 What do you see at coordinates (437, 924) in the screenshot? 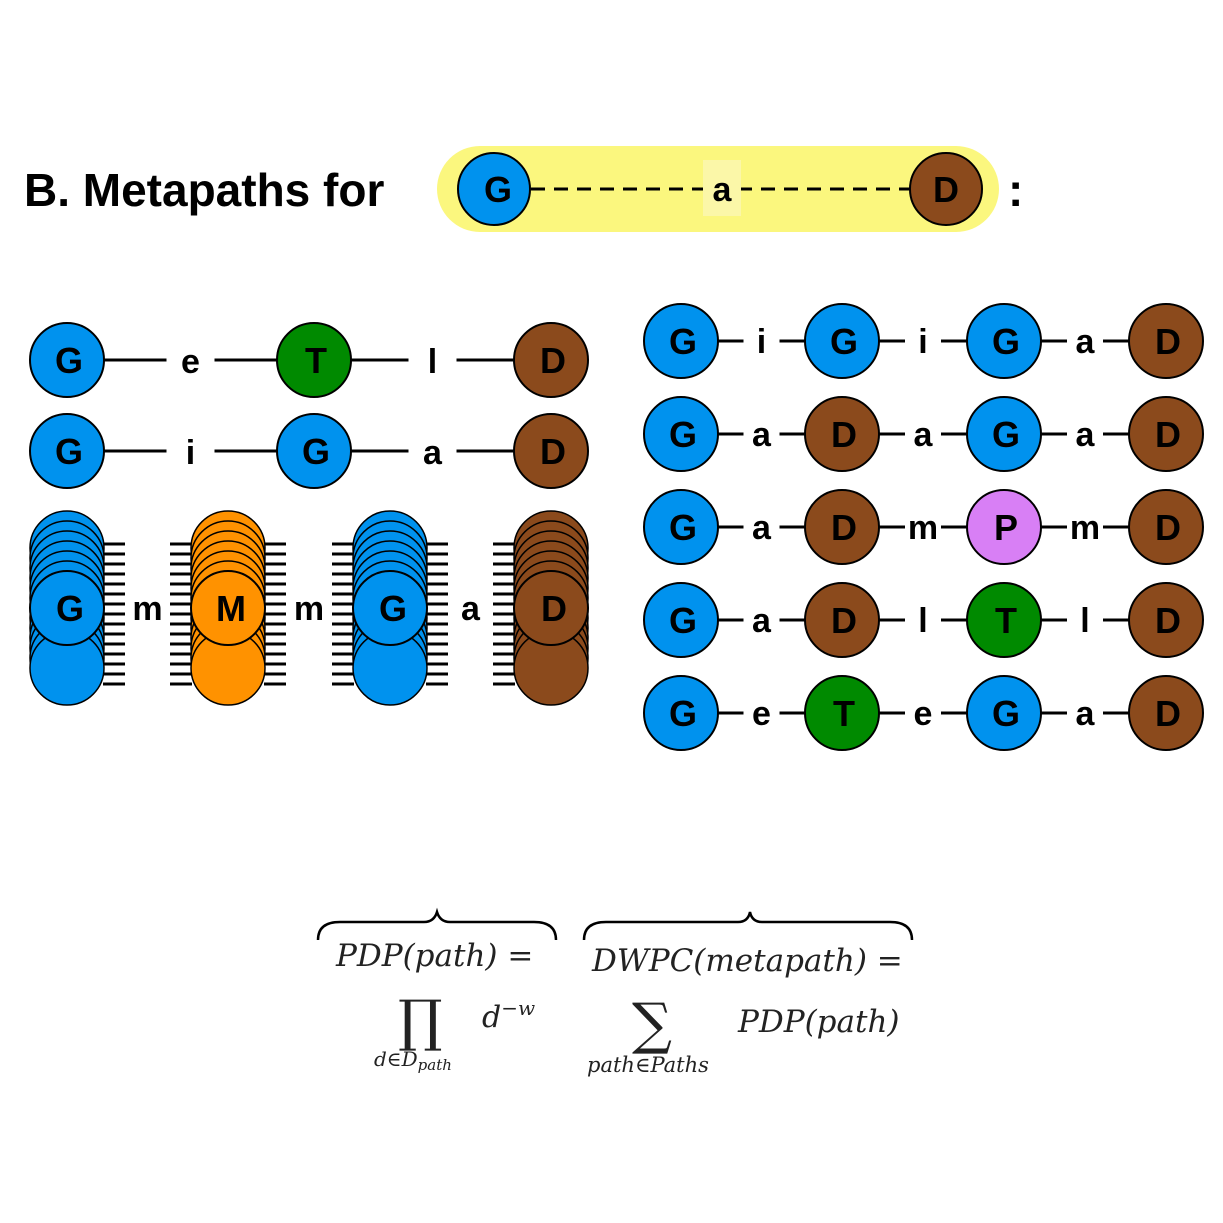
I see `pdp-brace` at bounding box center [437, 924].